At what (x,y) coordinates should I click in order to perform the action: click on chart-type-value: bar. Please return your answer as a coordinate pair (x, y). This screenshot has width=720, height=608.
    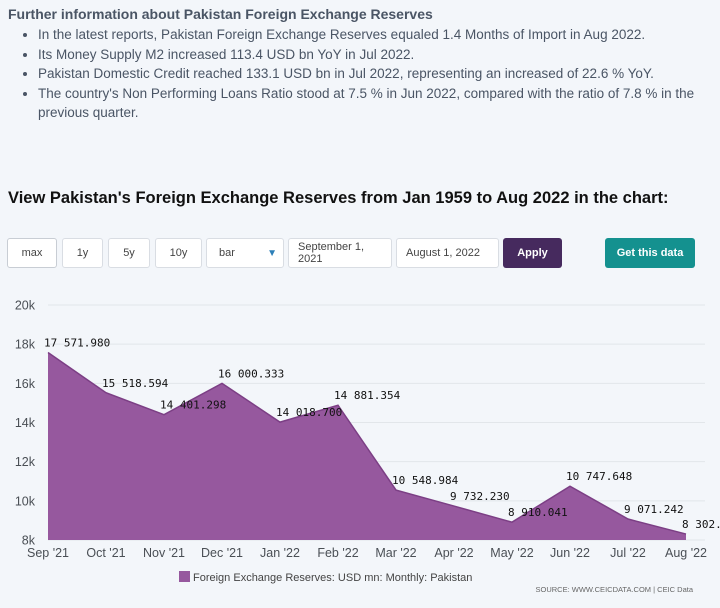
    Looking at the image, I should click on (227, 253).